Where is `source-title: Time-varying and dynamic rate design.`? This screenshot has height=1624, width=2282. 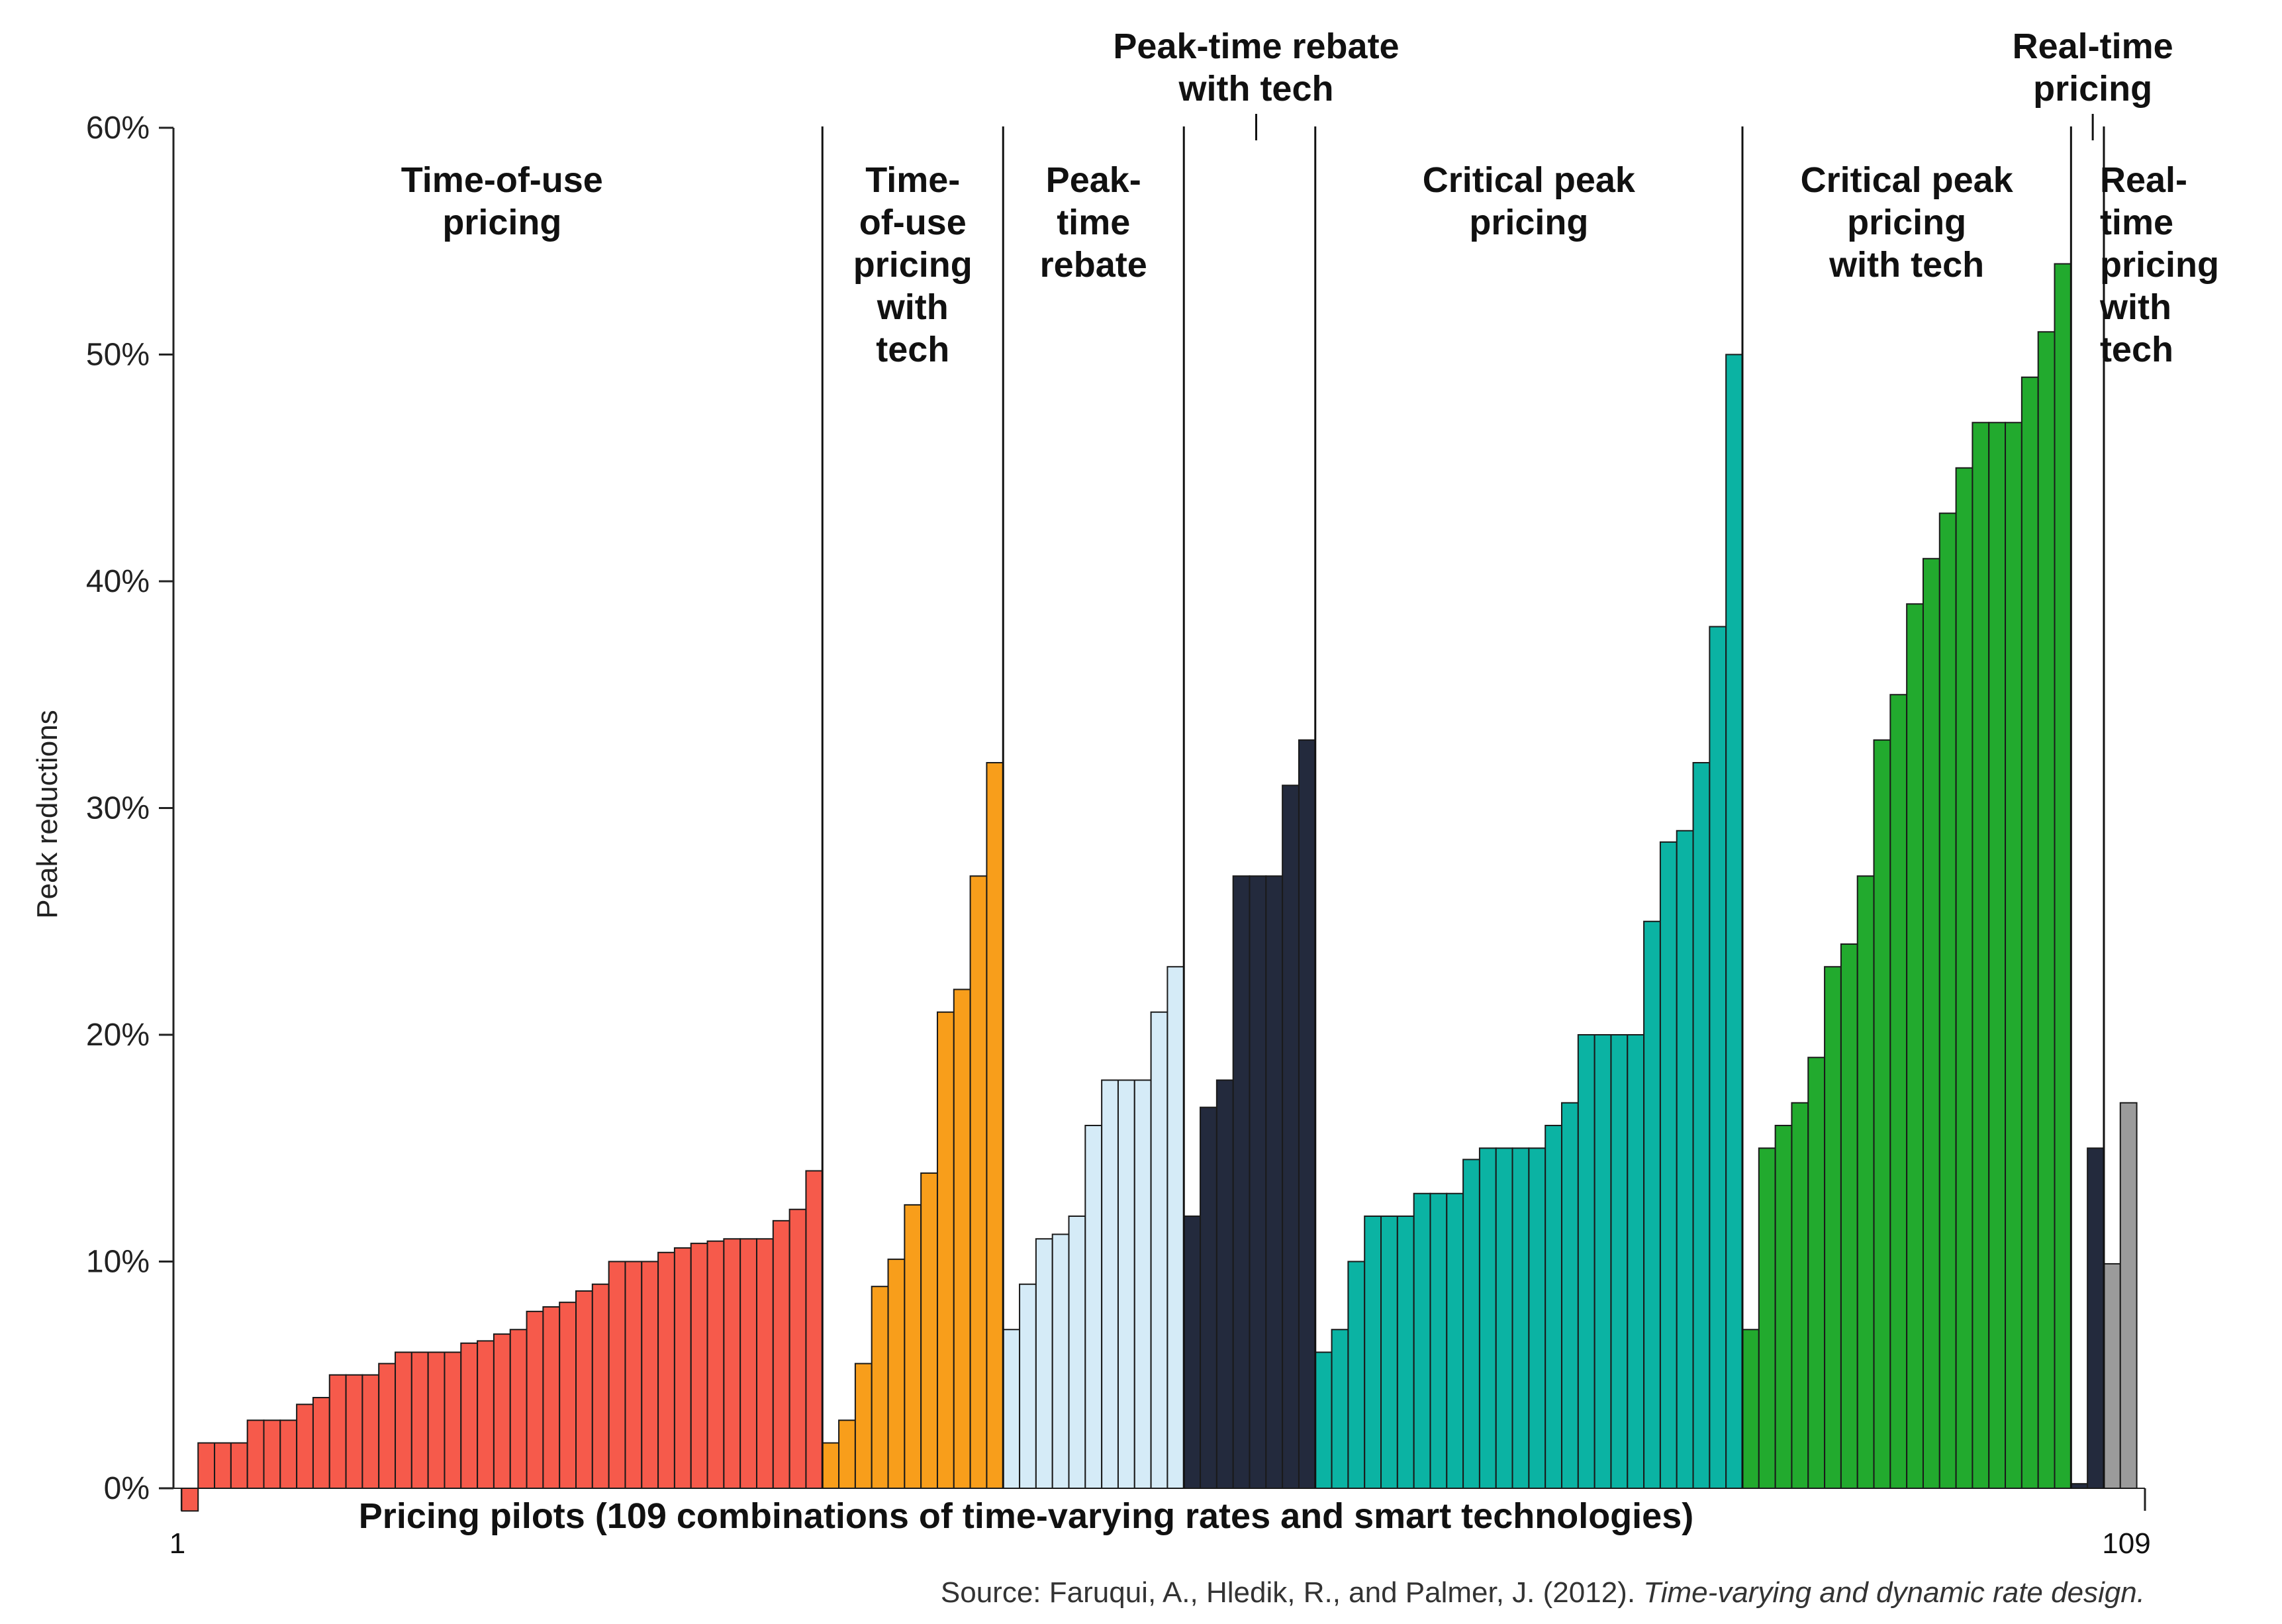
source-title: Time-varying and dynamic rate design. is located at coordinates (1894, 1592).